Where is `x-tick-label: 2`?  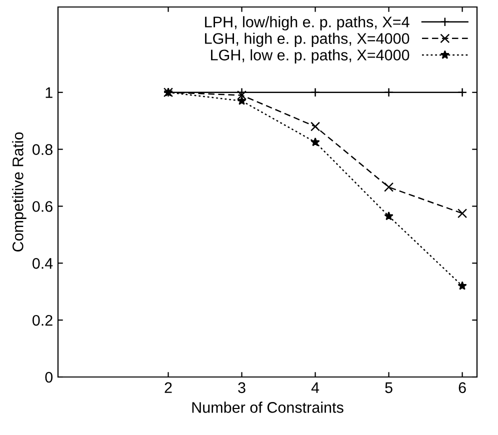 x-tick-label: 2 is located at coordinates (168, 387).